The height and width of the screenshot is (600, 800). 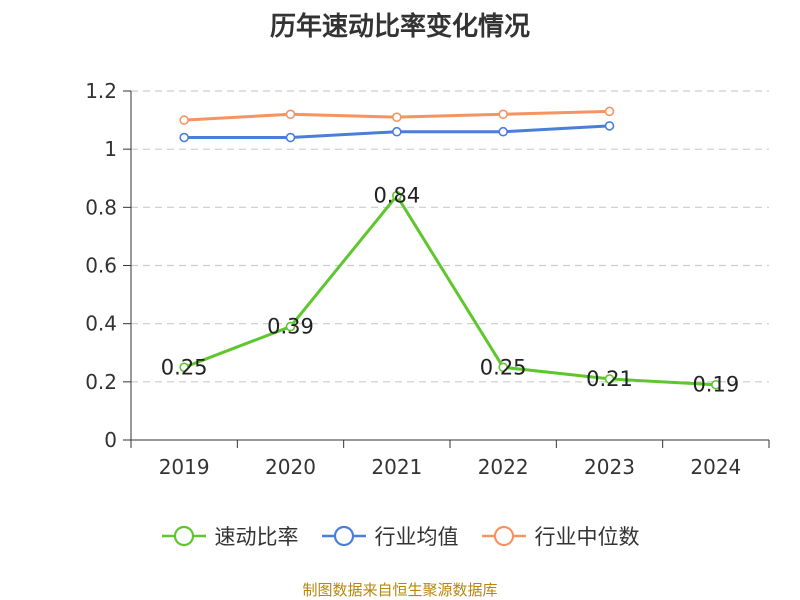 I want to click on legend-item: 行业均值, so click(x=390, y=536).